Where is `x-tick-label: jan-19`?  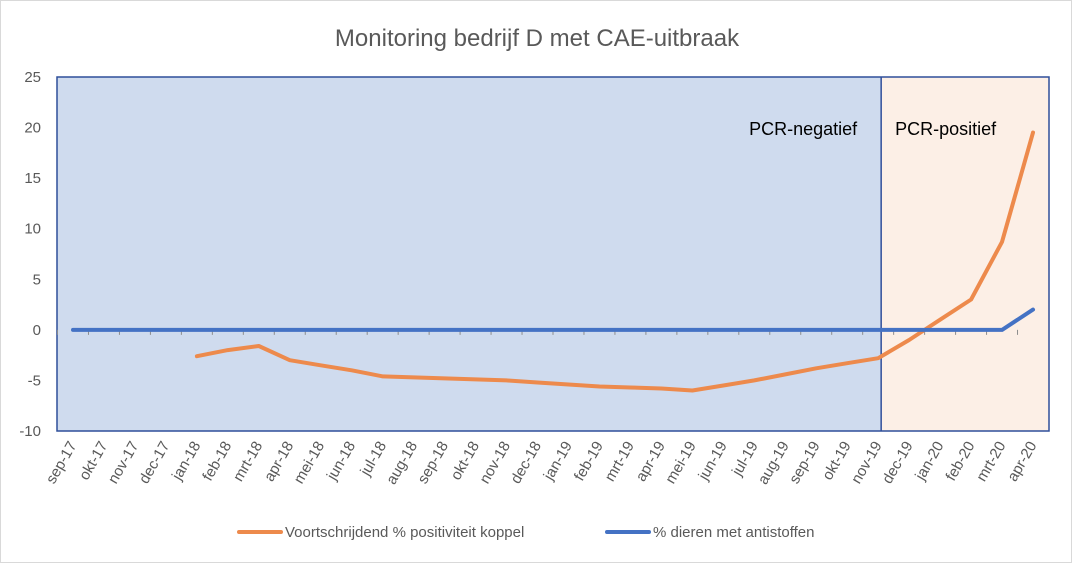
x-tick-label: jan-19 is located at coordinates (558, 461).